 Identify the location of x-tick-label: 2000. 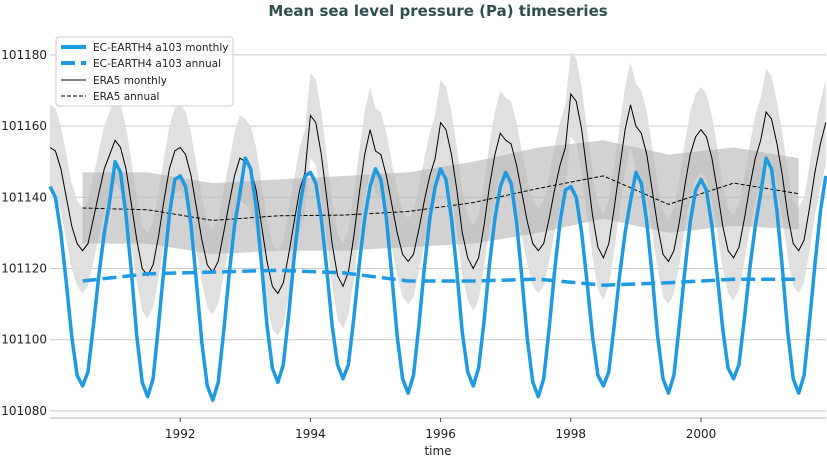
(701, 434).